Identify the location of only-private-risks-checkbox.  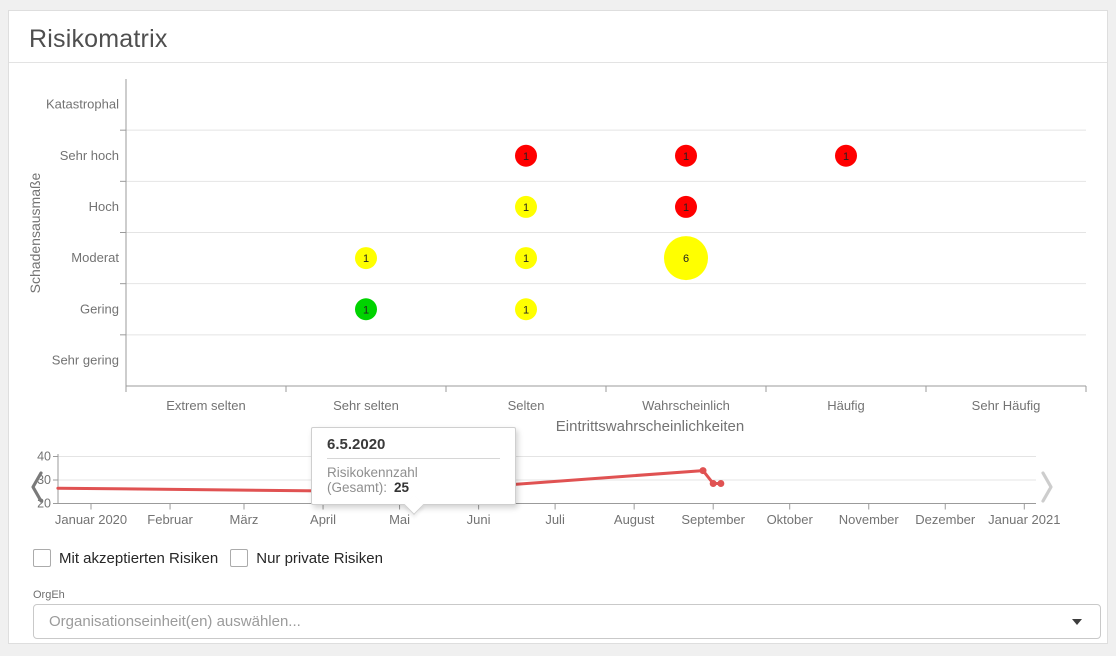
(239, 558).